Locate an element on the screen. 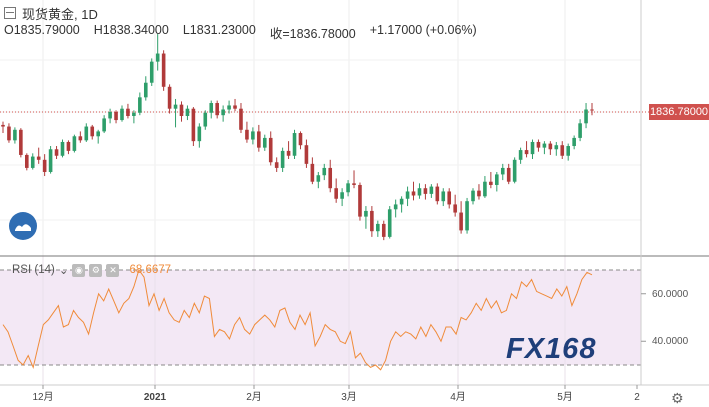 The image size is (709, 407). collapse-icon is located at coordinates (10, 13).